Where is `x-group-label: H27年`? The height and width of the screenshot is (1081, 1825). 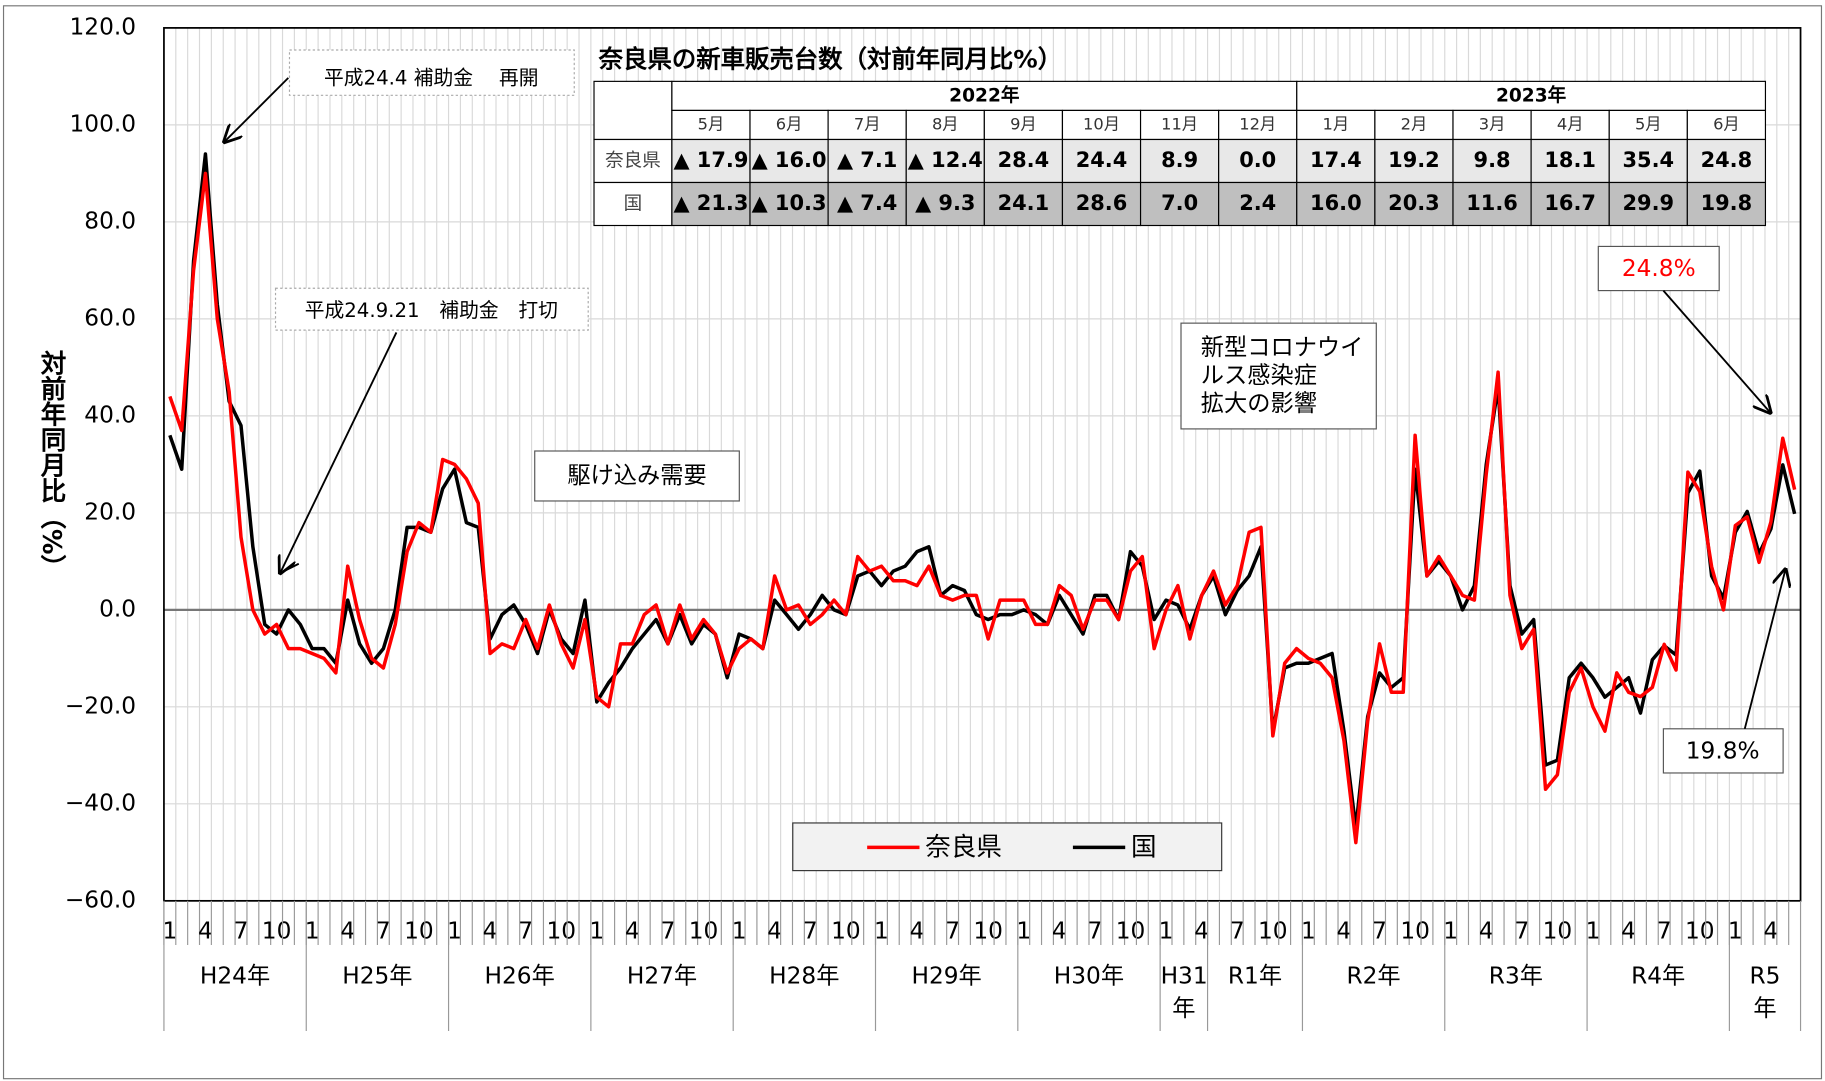
x-group-label: H27年 is located at coordinates (662, 975).